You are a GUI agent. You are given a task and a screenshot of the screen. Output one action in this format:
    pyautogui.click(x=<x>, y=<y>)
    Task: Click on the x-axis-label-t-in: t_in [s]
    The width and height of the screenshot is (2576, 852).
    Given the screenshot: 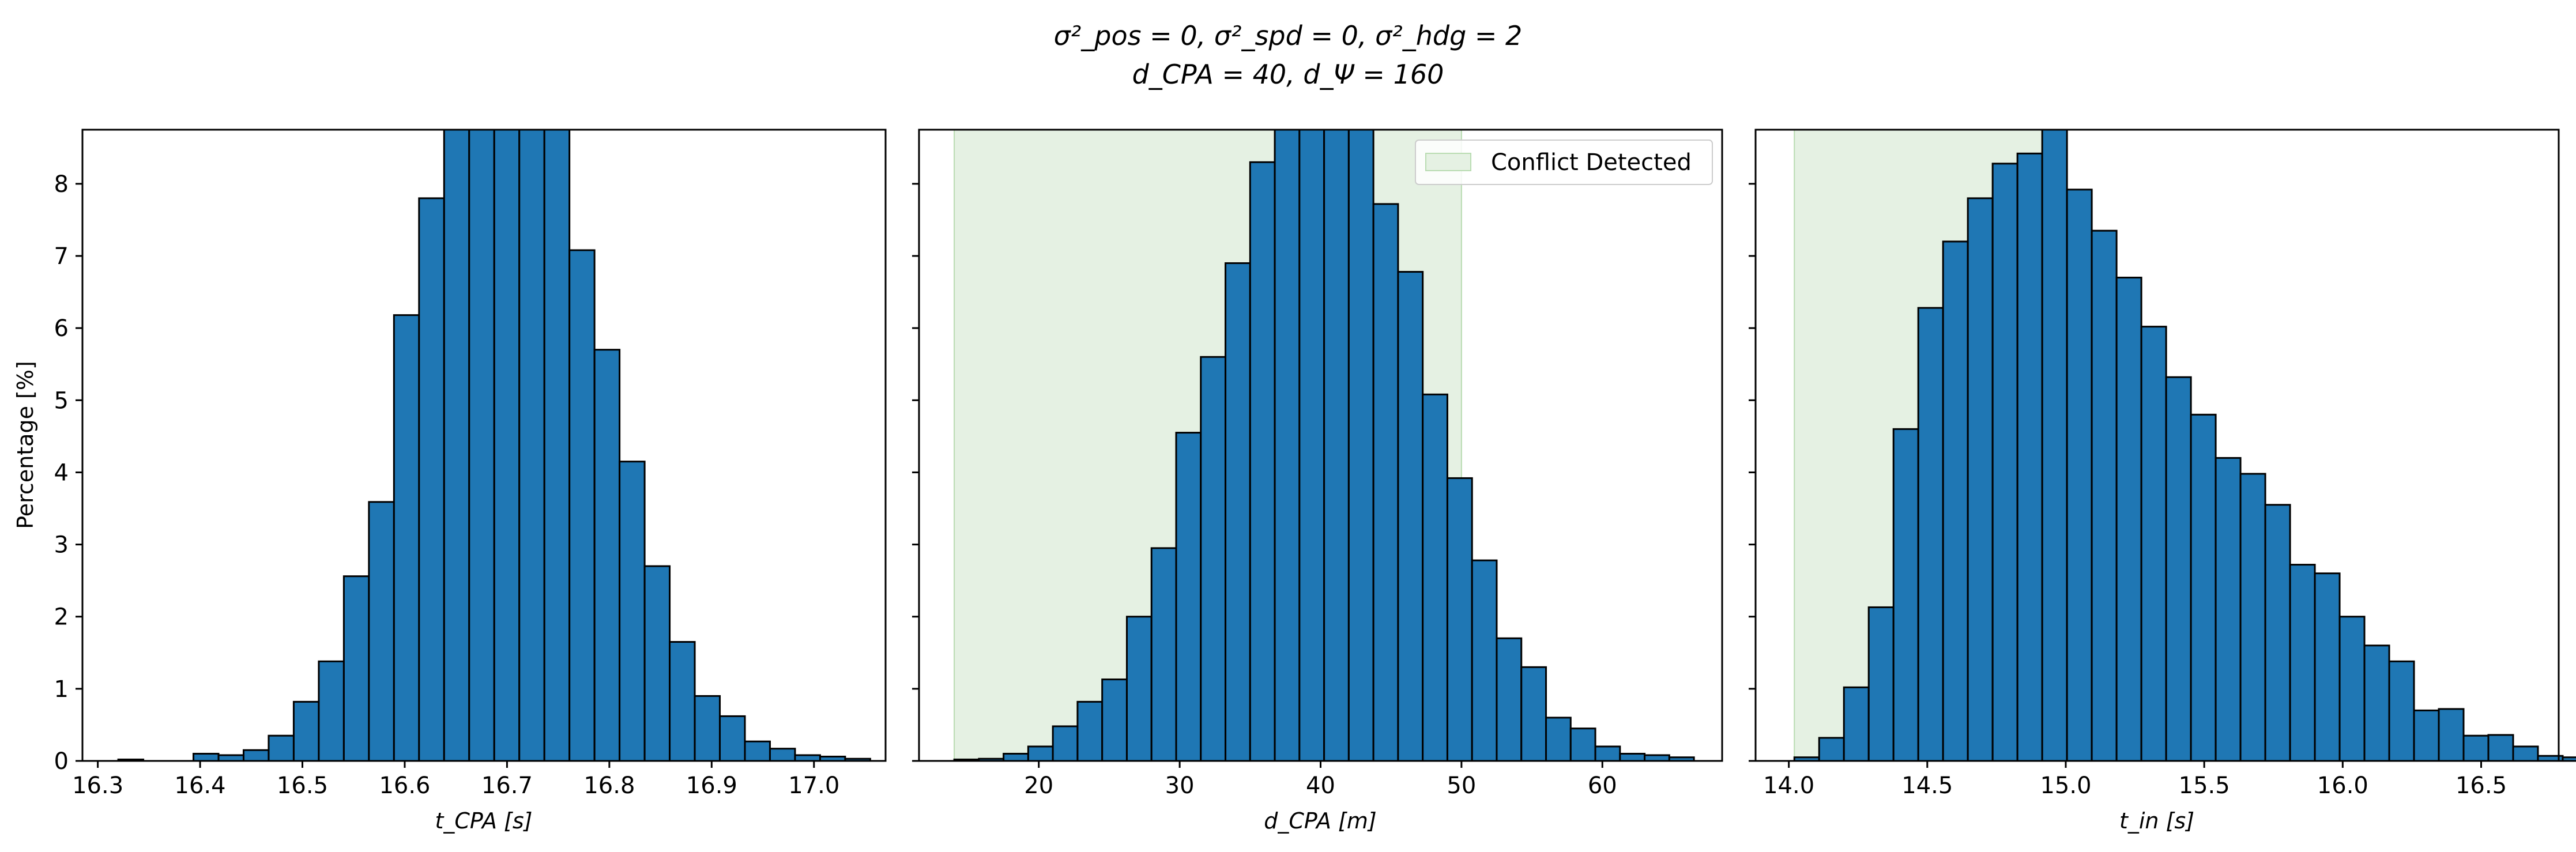 What is the action you would take?
    pyautogui.click(x=2156, y=821)
    